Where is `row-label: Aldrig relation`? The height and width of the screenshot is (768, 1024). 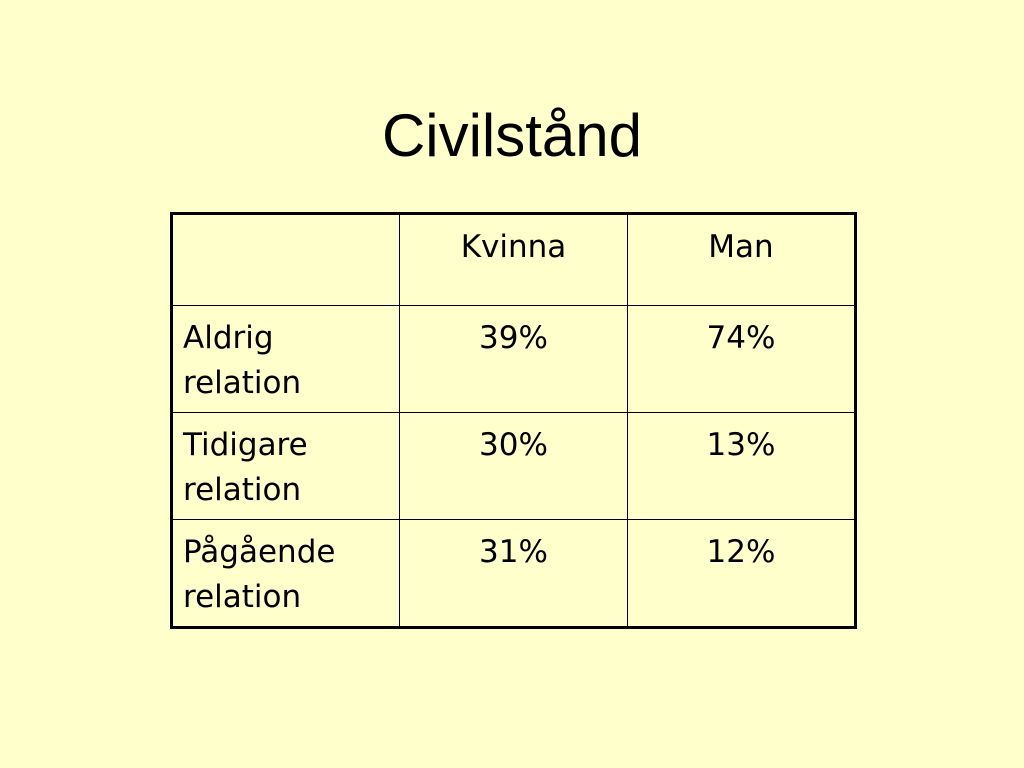
row-label: Aldrig relation is located at coordinates (285, 359).